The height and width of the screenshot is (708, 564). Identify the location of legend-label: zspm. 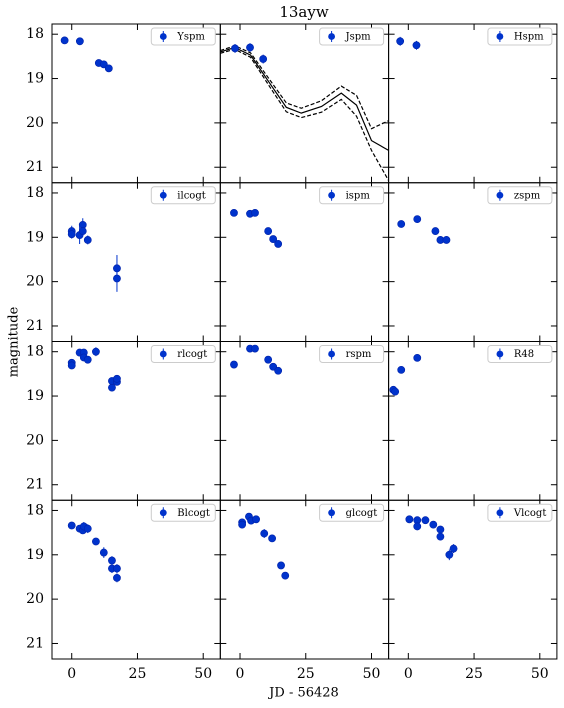
(527, 195).